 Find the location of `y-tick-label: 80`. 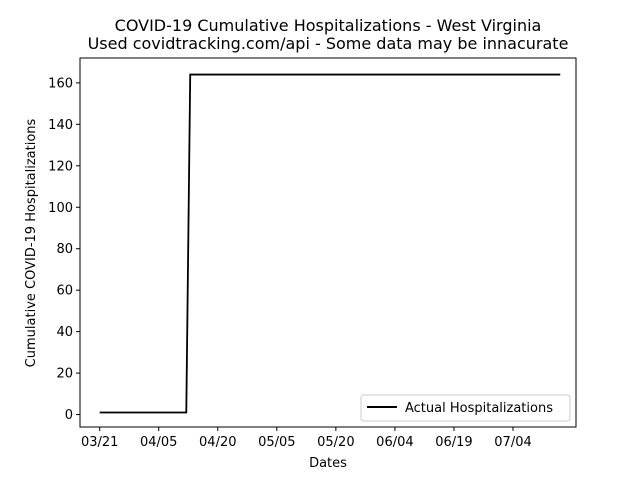

y-tick-label: 80 is located at coordinates (64, 249).